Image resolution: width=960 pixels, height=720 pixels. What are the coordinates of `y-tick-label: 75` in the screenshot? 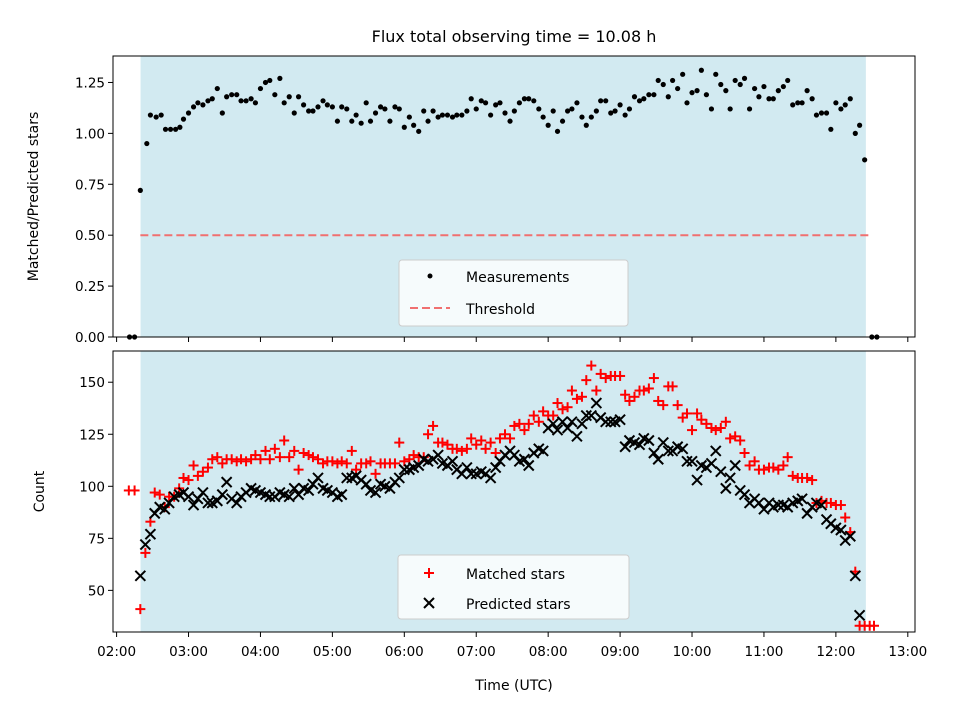 It's located at (96, 539).